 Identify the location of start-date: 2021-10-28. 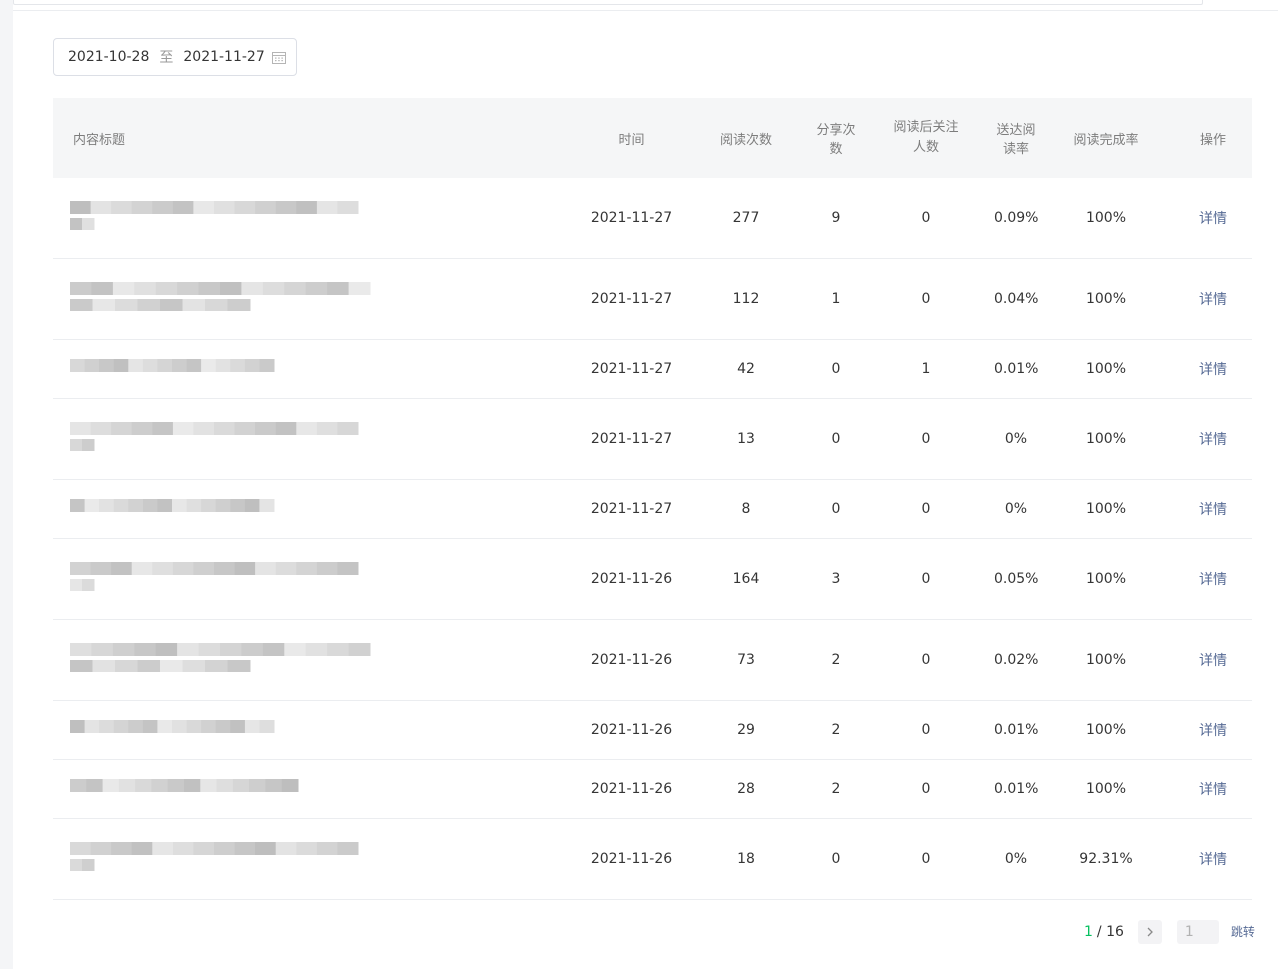
(109, 57).